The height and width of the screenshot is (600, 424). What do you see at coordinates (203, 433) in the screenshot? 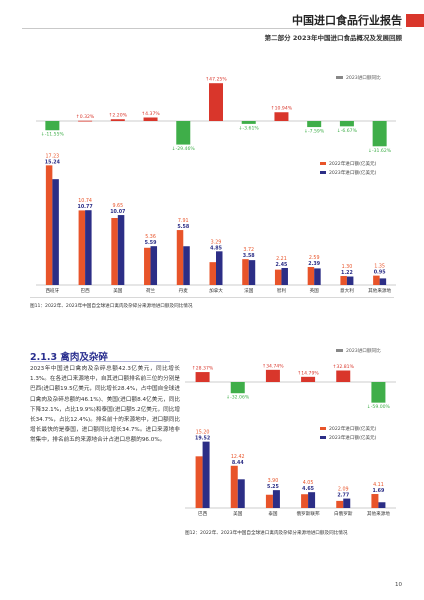
I see `value-label-2022: 15.20` at bounding box center [203, 433].